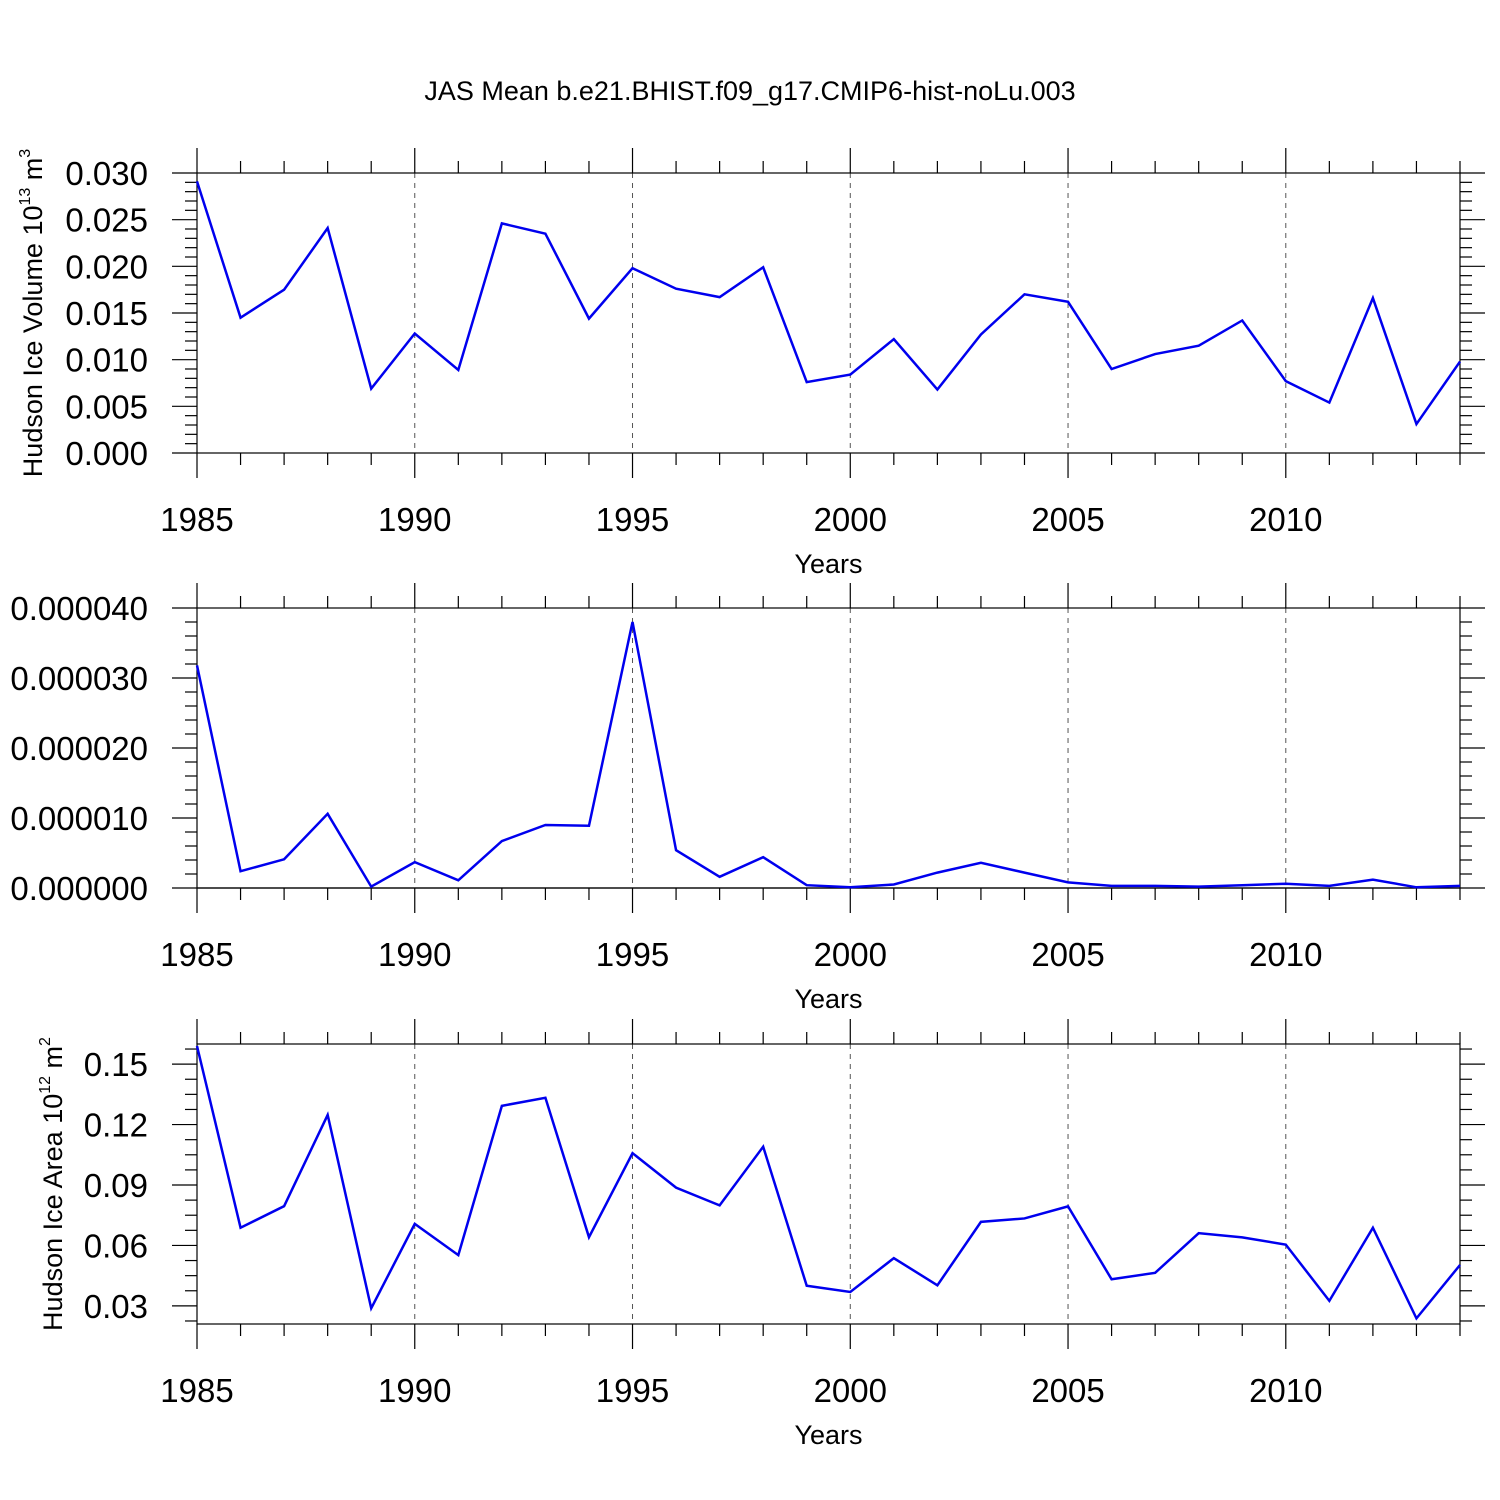  Describe the element at coordinates (32, 313) in the screenshot. I see `y-axis-title: Hudson Ice Volume 1013 m3` at that location.